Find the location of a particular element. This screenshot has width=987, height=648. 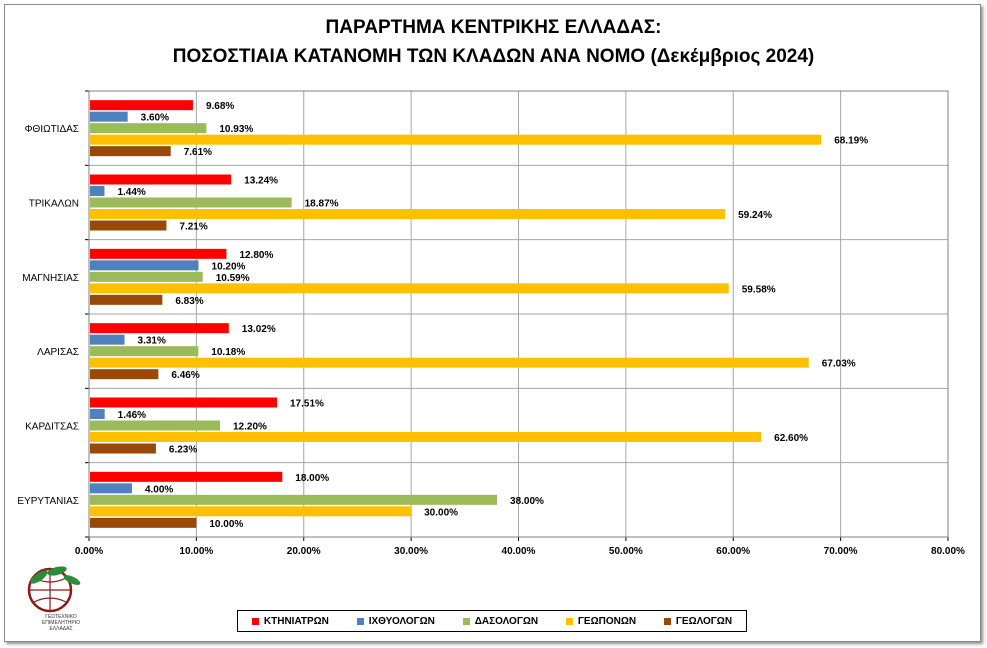

legend-label: ΓΕΩΛΟΓΩΝ is located at coordinates (704, 621).